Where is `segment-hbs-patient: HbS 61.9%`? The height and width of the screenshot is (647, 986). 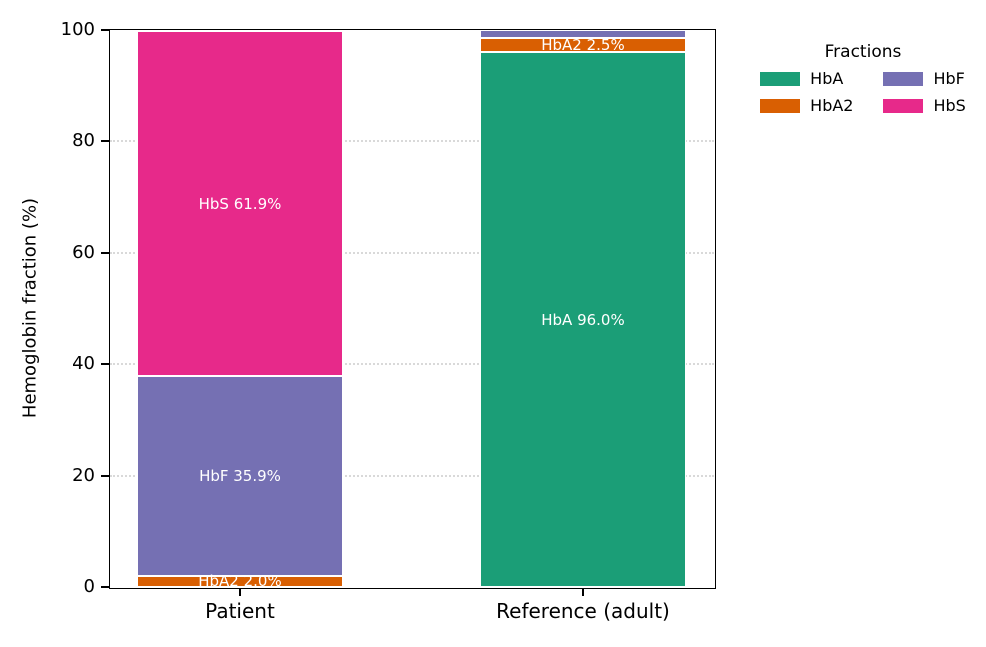 segment-hbs-patient: HbS 61.9% is located at coordinates (240, 203).